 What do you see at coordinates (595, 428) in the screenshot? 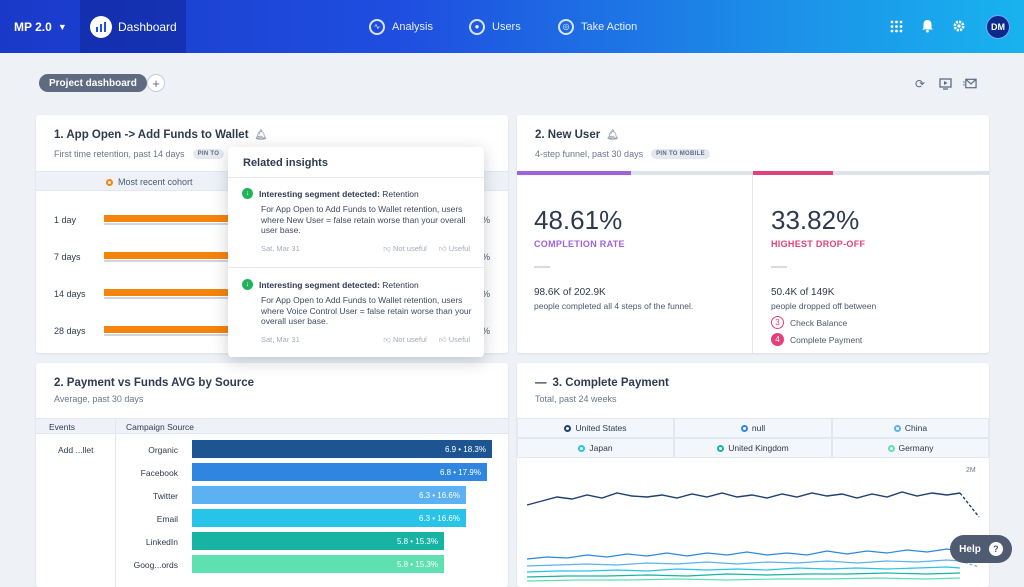
I see `legend-item: United States` at bounding box center [595, 428].